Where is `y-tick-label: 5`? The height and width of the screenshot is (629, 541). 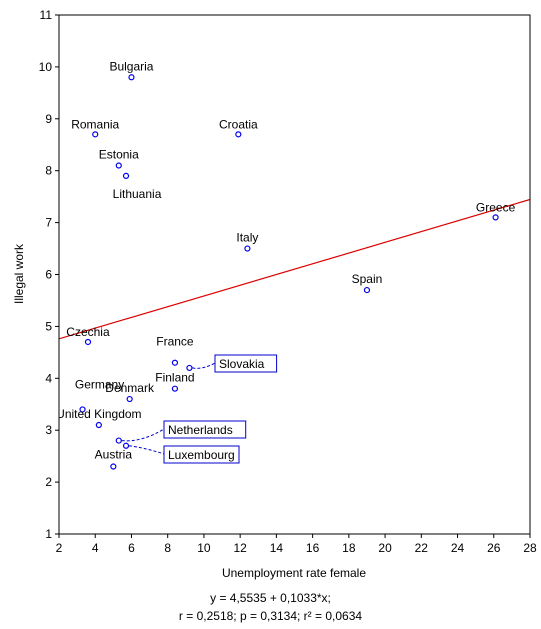 y-tick-label: 5 is located at coordinates (48, 326).